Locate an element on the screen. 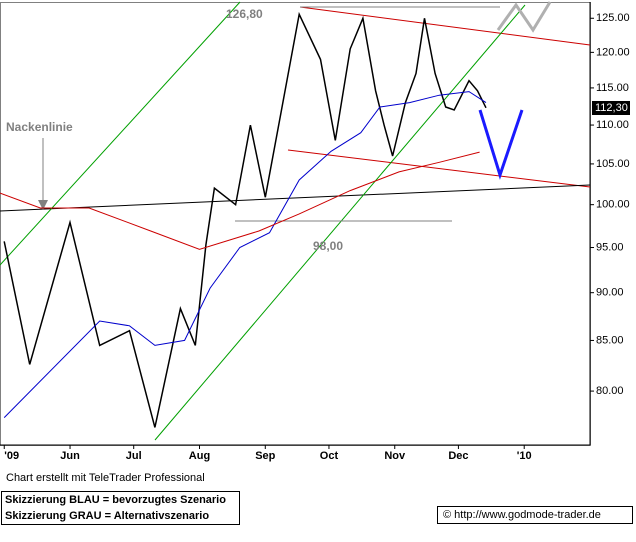  x-tick-label: Nov is located at coordinates (395, 456).